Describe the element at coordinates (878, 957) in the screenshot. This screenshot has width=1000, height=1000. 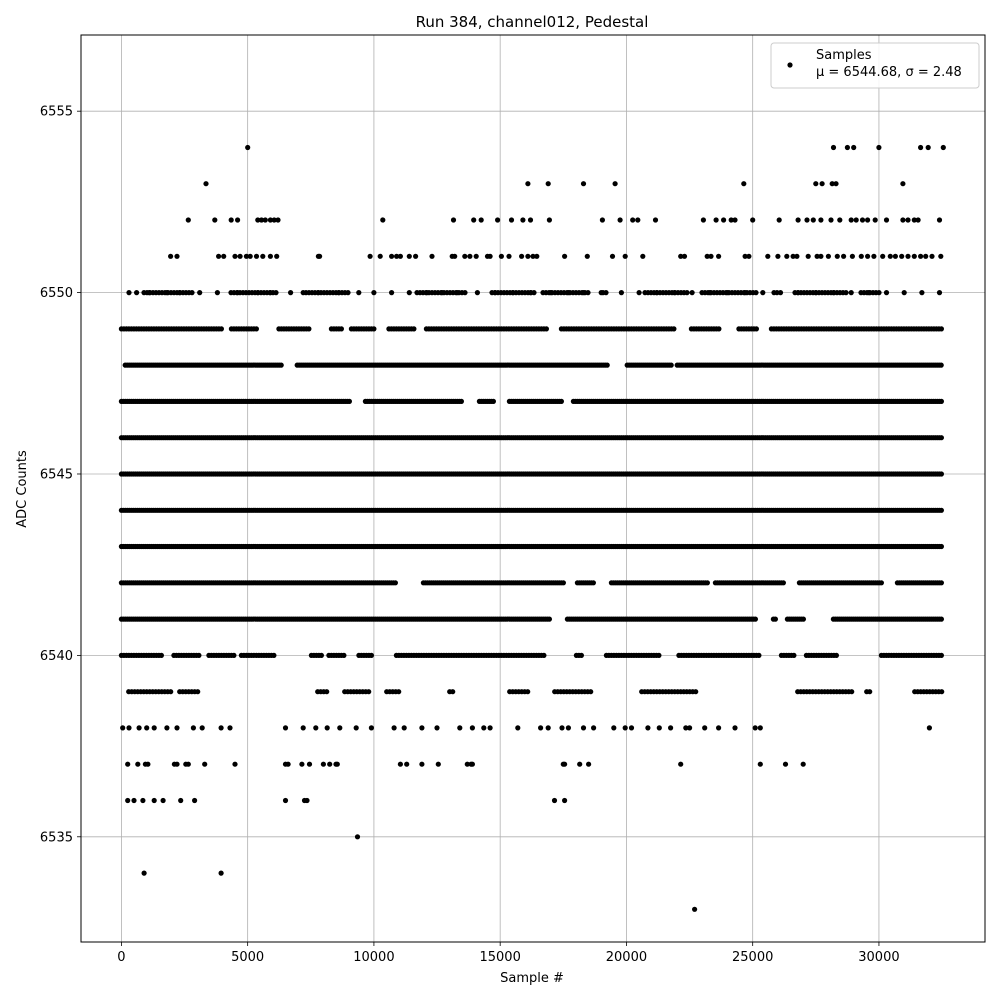
I see `x-tick-label: 30000` at that location.